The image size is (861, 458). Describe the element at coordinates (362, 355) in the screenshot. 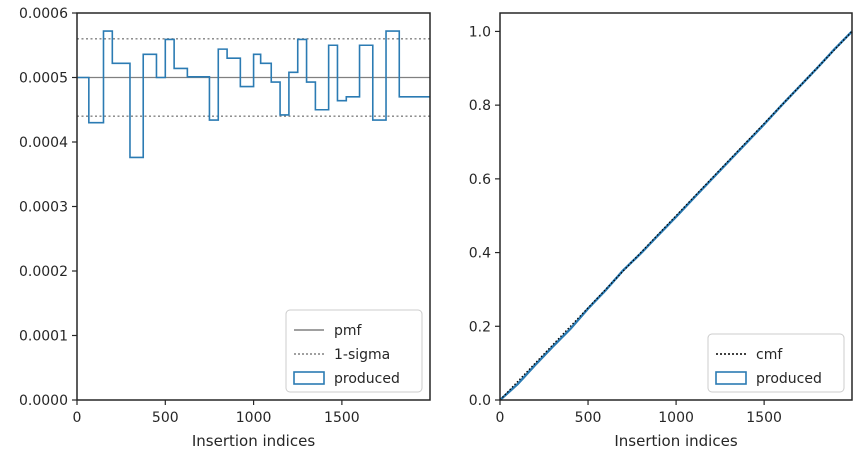

I see `legend-label-1-sigma: 1-sigma` at that location.